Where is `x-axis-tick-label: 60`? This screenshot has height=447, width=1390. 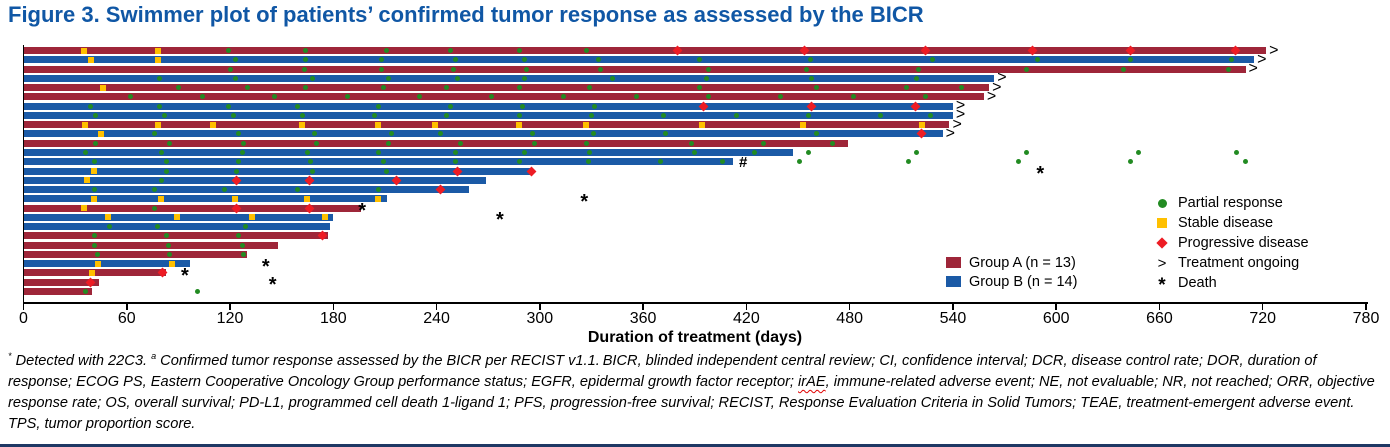
x-axis-tick-label: 60 is located at coordinates (126, 318).